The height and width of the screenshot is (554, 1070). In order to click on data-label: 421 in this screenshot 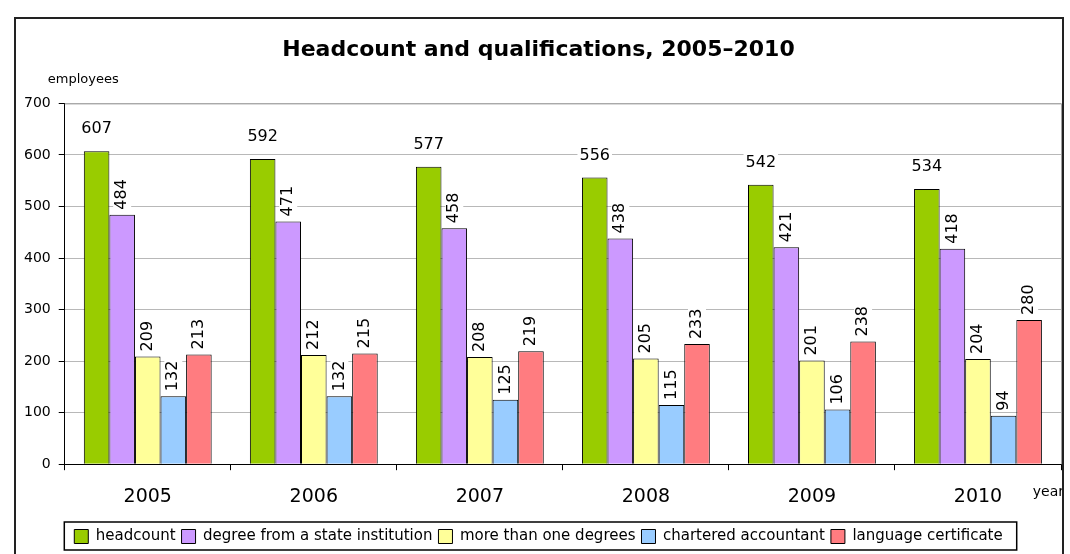, I will do `click(785, 227)`.